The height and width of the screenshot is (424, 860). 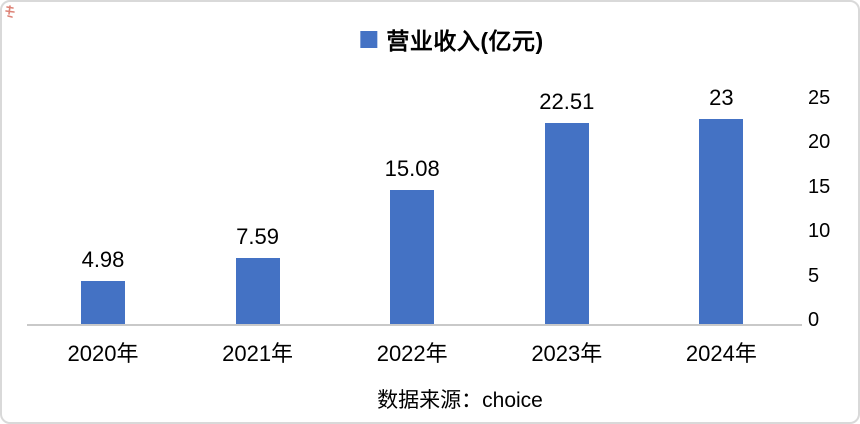 What do you see at coordinates (460, 400) in the screenshot?
I see `source-caption: 数据来源：choice` at bounding box center [460, 400].